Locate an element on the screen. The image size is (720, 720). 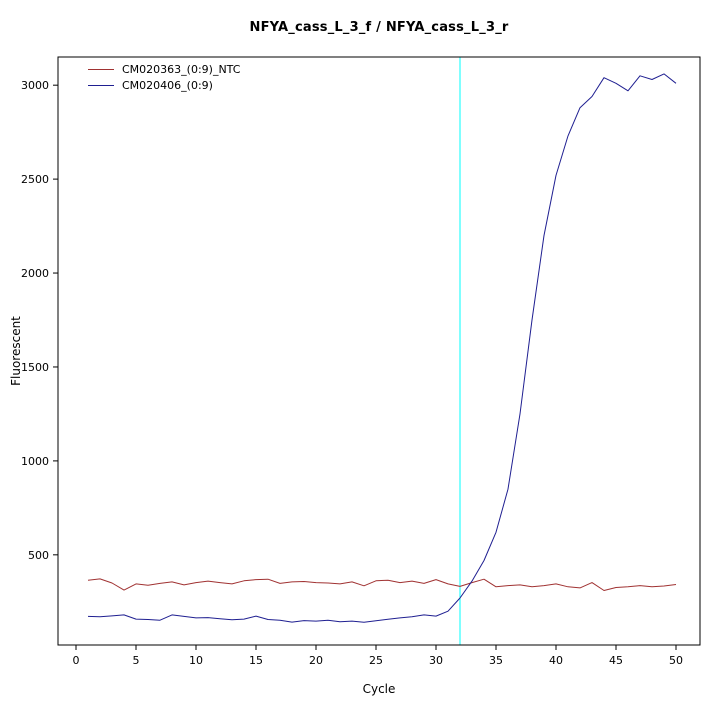
legend: CM020363_(0:9)_NTC CM020406_(0:9) is located at coordinates (164, 77).